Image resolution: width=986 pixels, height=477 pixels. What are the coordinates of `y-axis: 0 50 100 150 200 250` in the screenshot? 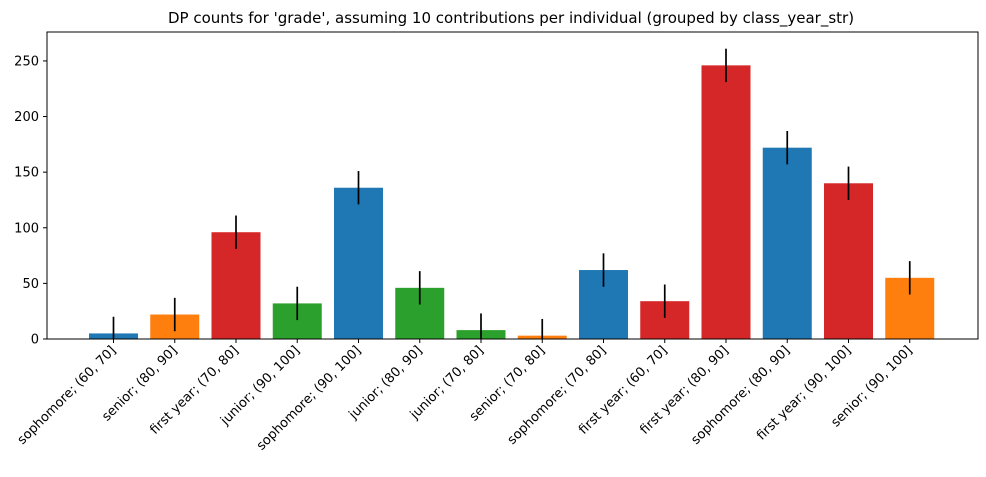 It's located at (30, 201).